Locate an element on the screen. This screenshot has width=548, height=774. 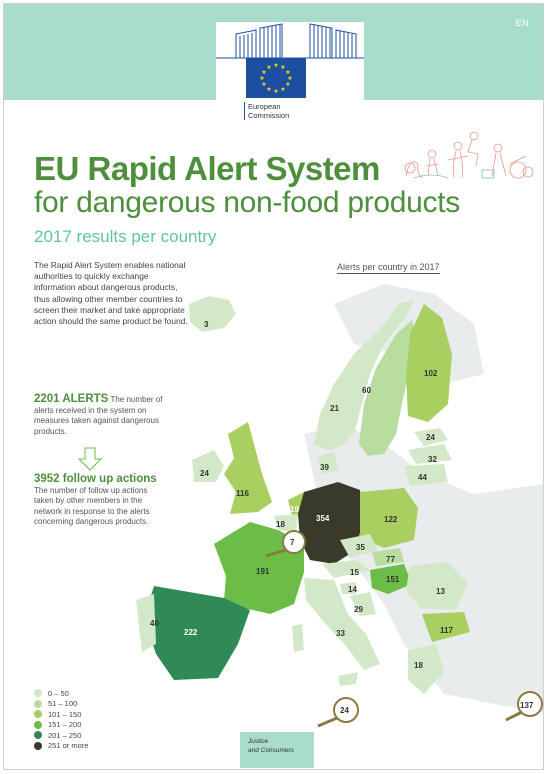
page-title-line2: for dangerous non-food products is located at coordinates (247, 202).